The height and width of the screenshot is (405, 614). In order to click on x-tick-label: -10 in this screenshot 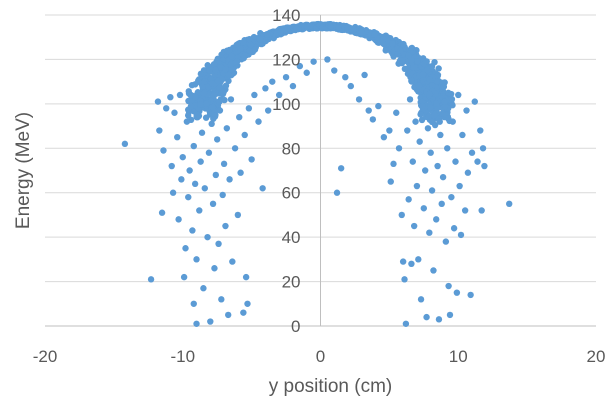, I will do `click(182, 356)`.